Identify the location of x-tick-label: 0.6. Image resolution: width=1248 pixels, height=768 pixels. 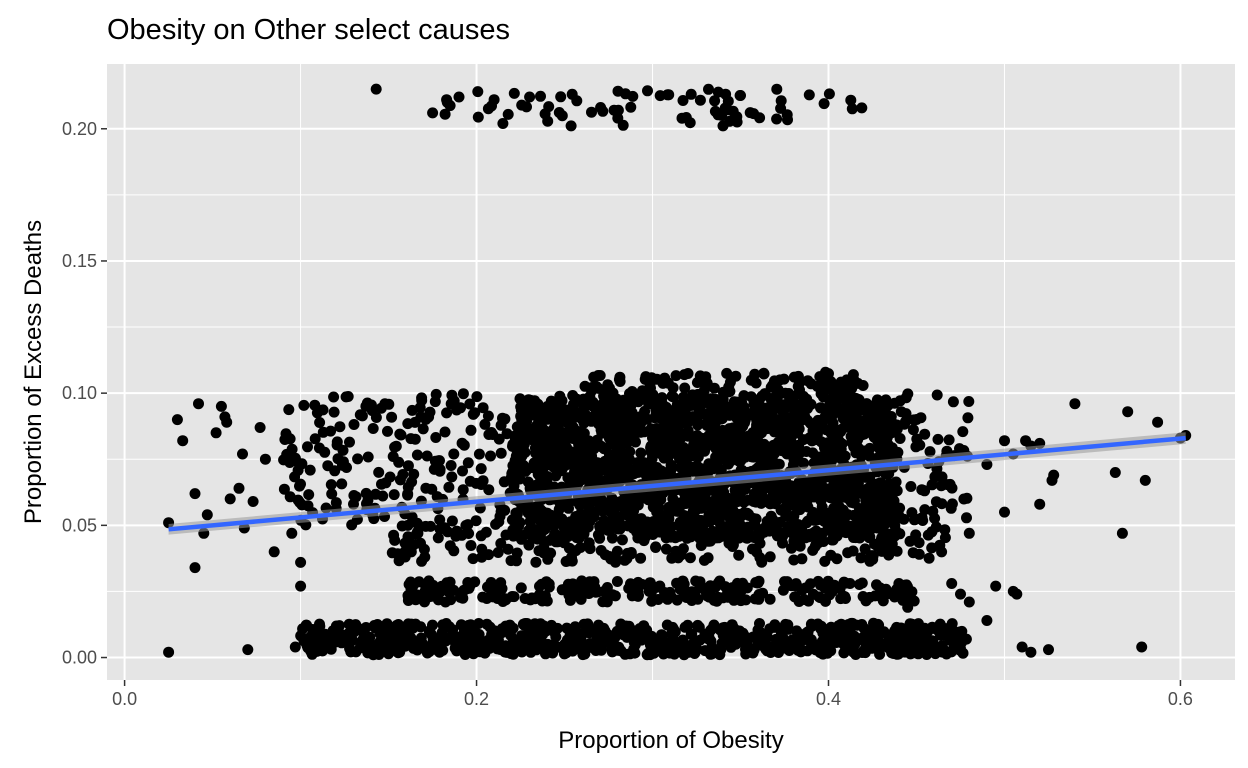
(1180, 699).